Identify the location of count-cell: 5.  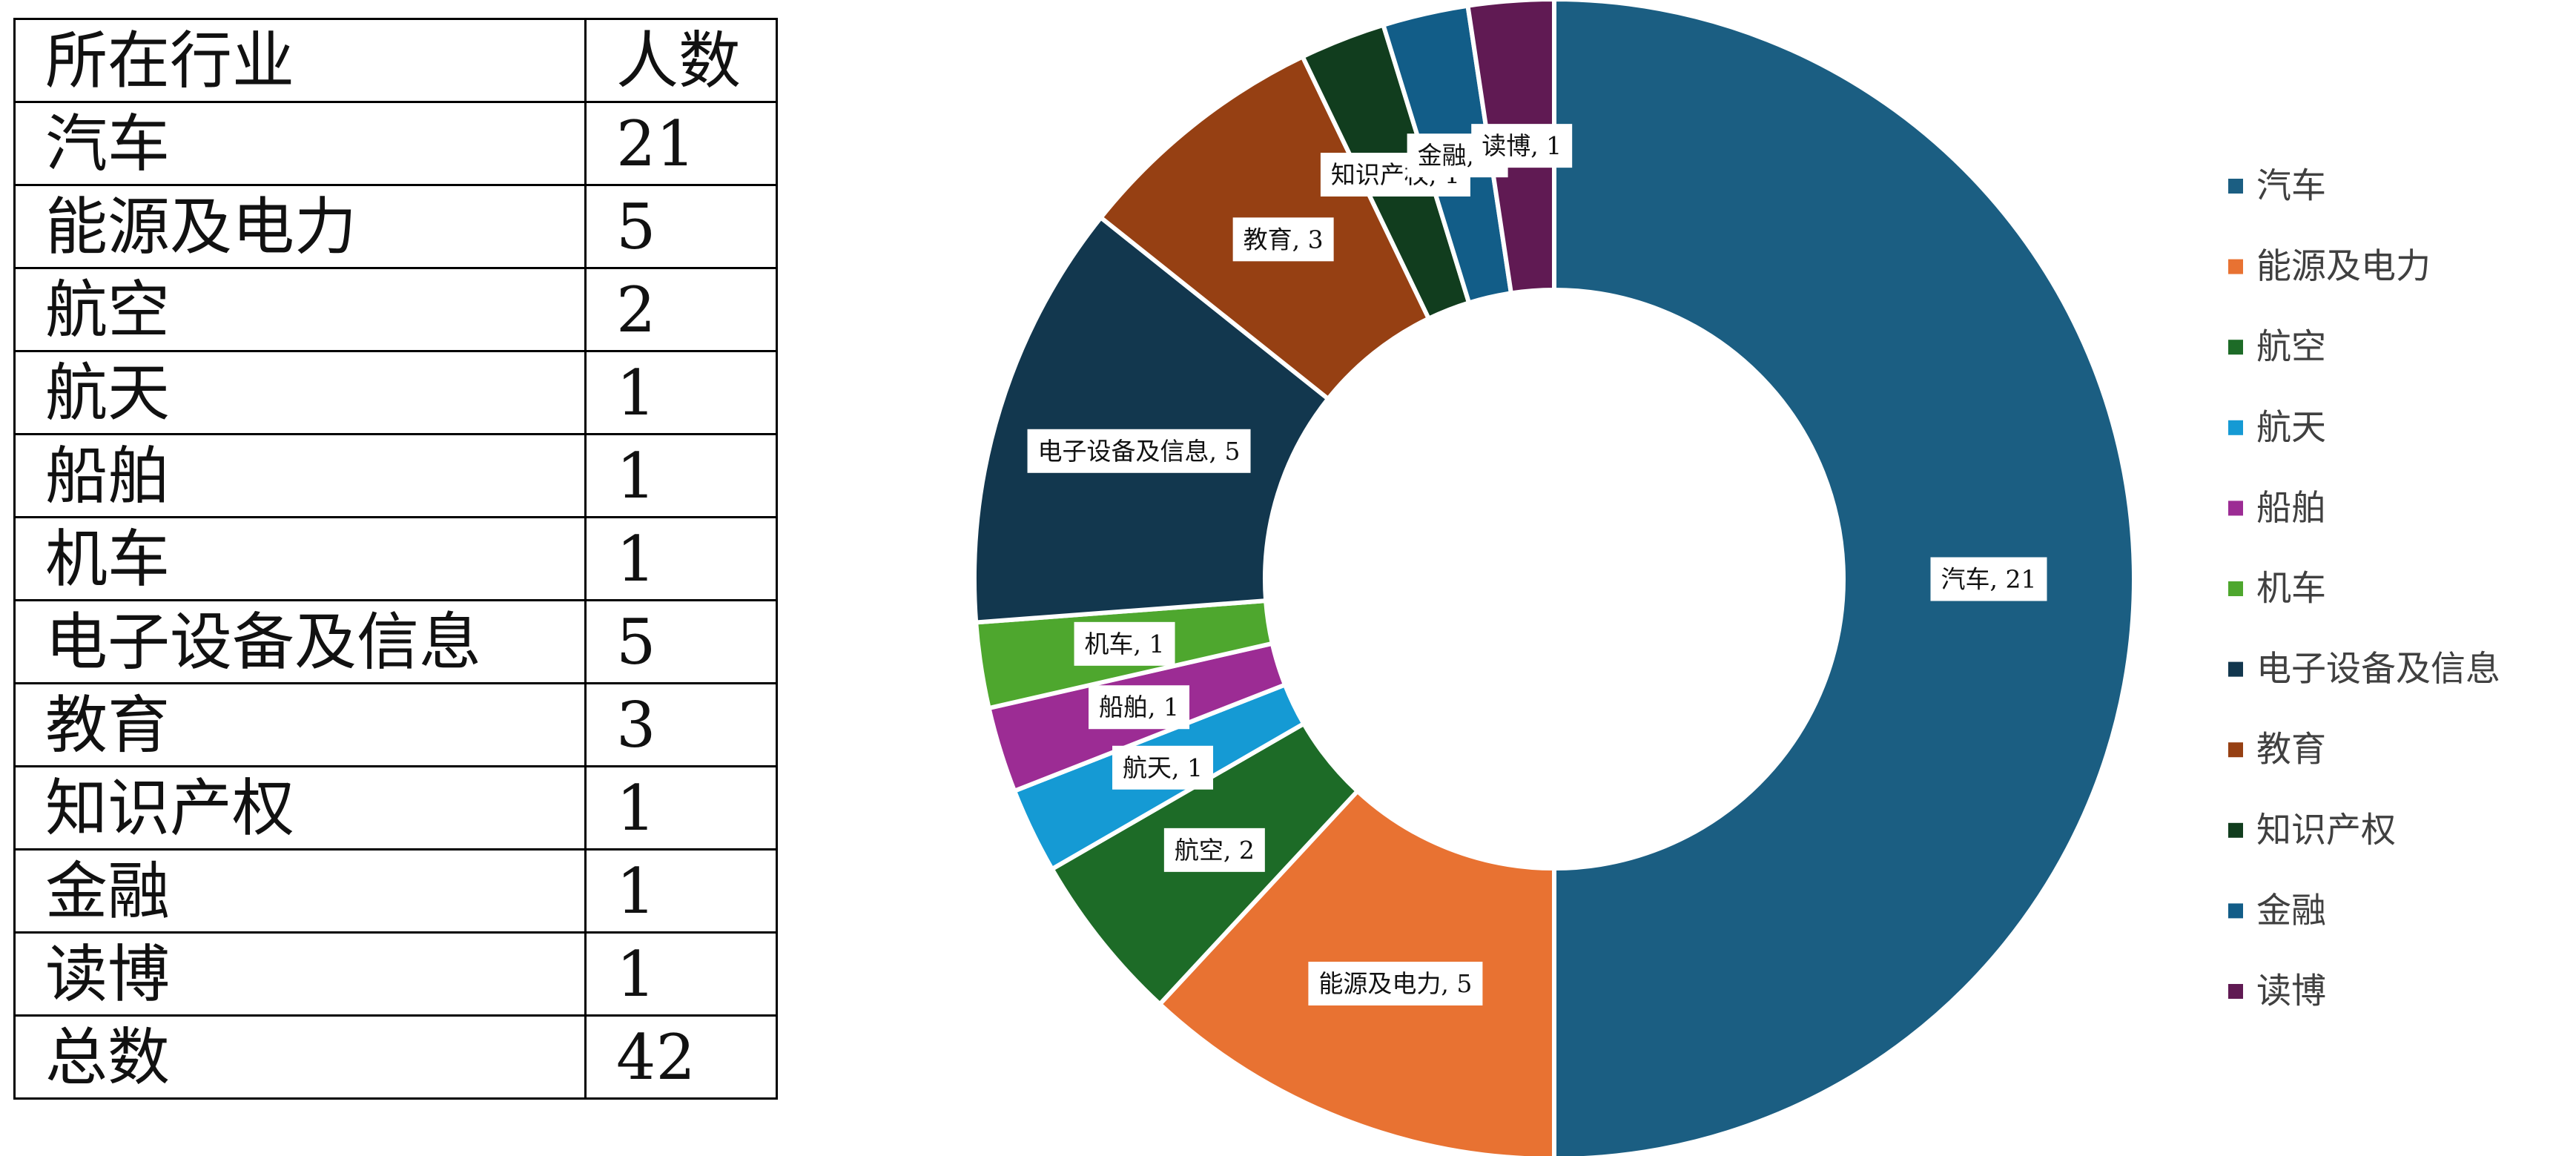
(681, 226).